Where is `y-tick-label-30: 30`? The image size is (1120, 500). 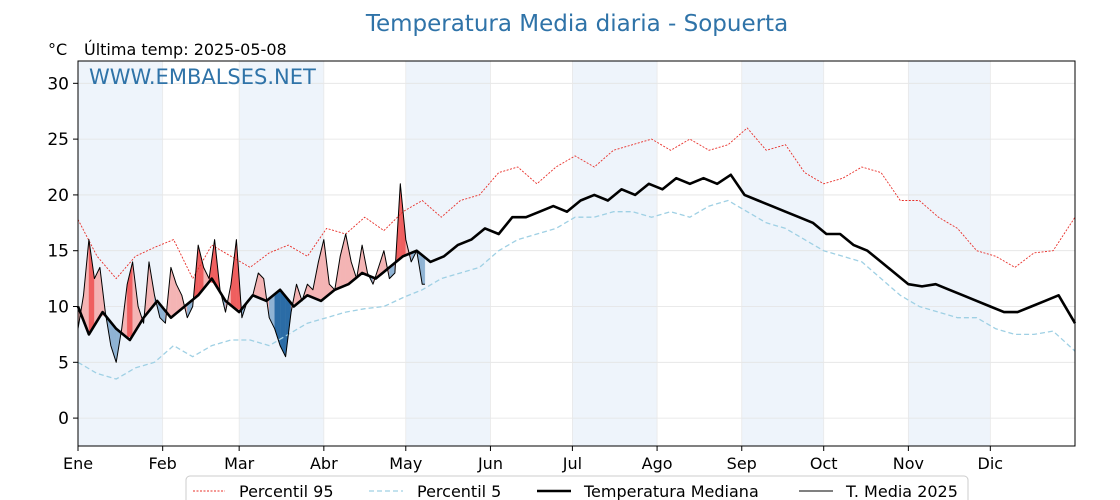 y-tick-label-30: 30 is located at coordinates (58, 84).